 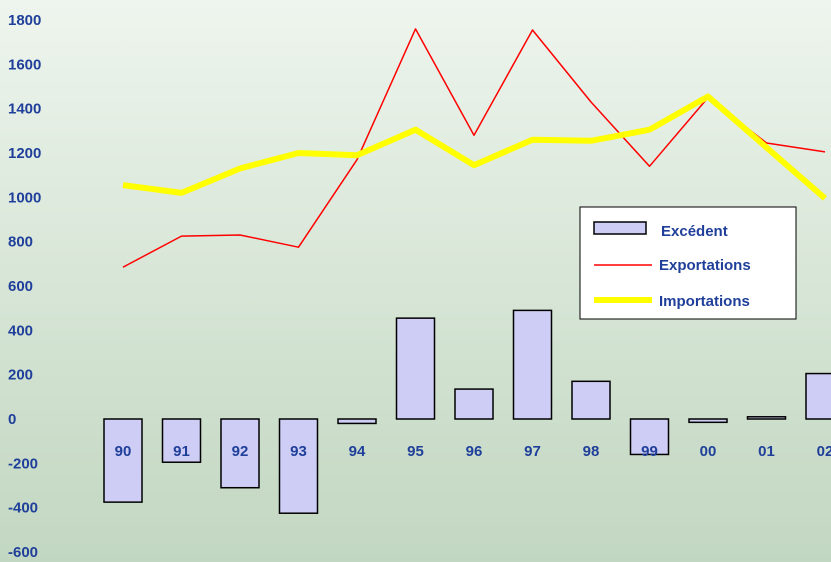 What do you see at coordinates (532, 451) in the screenshot?
I see `x-category-label: 97` at bounding box center [532, 451].